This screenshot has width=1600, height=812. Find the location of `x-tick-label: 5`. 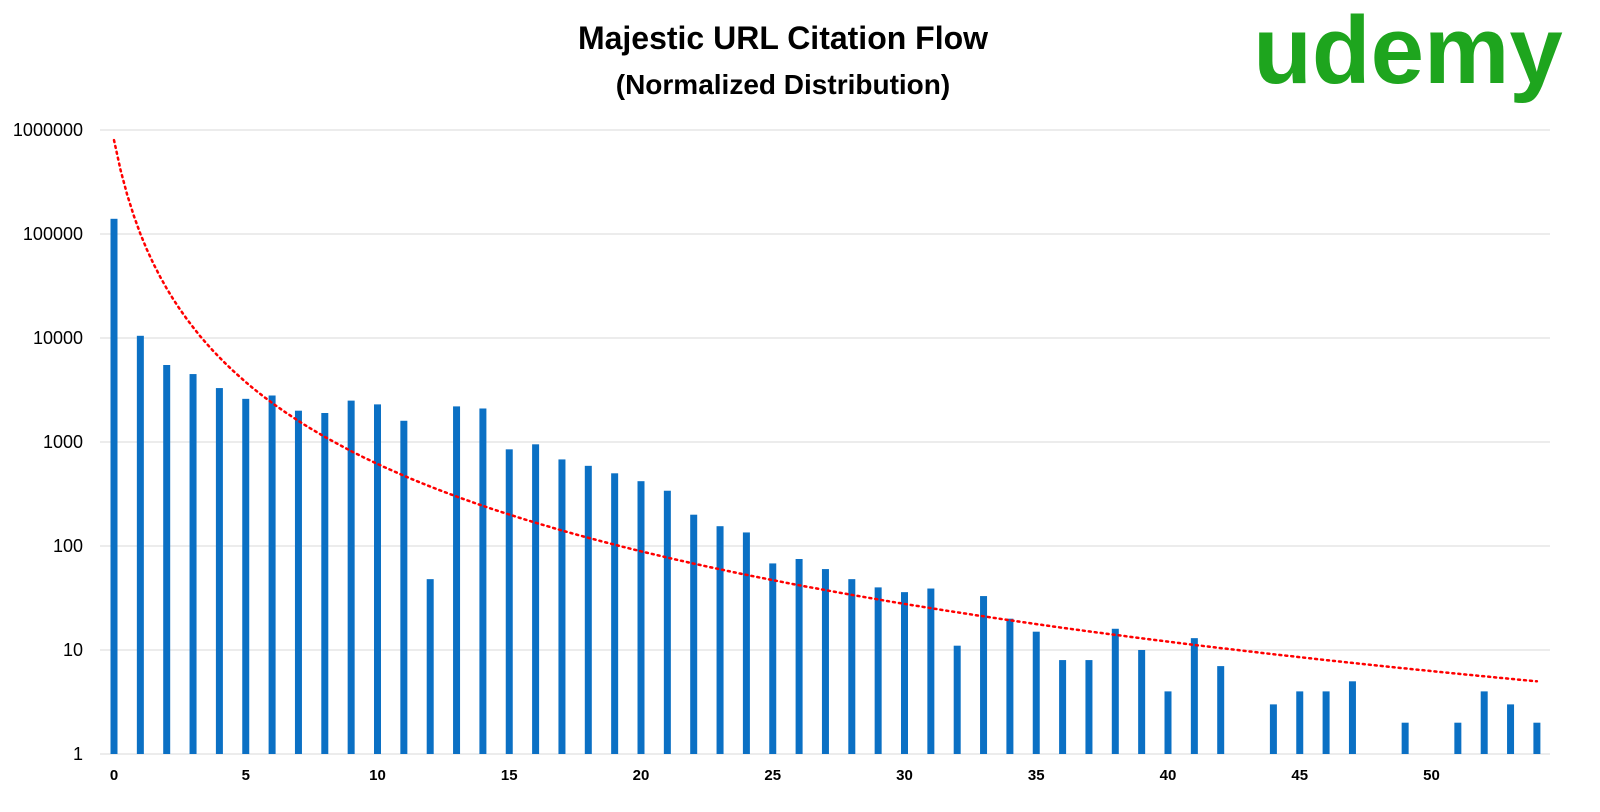

x-tick-label: 5 is located at coordinates (246, 775).